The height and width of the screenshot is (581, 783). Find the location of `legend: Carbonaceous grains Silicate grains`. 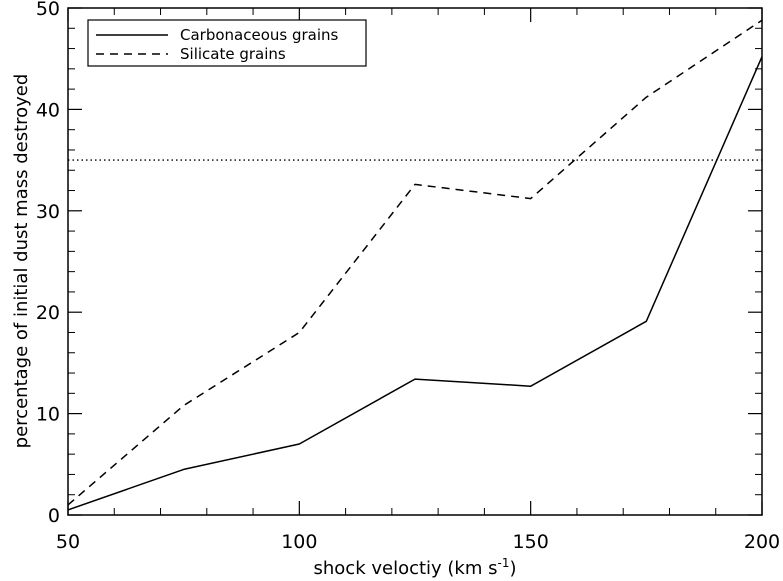

legend: Carbonaceous grains Silicate grains is located at coordinates (227, 43).